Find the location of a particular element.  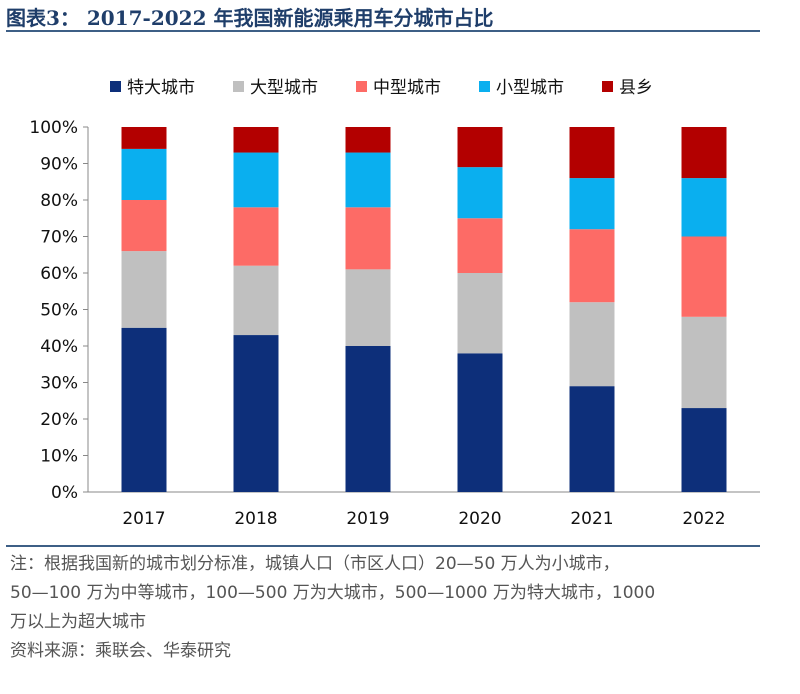

x-tick-label: 2017 is located at coordinates (143, 519).